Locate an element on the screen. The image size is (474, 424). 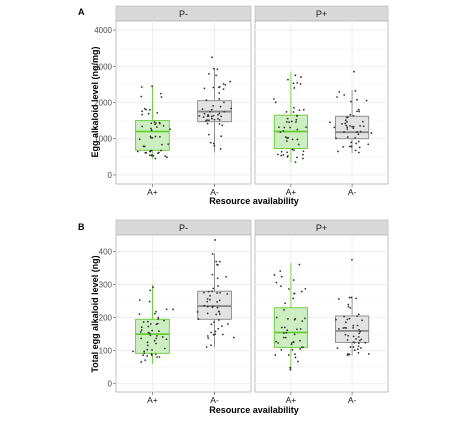
panel-b-y-ticks: 0 100 200 300 400 is located at coordinates (107, 318).